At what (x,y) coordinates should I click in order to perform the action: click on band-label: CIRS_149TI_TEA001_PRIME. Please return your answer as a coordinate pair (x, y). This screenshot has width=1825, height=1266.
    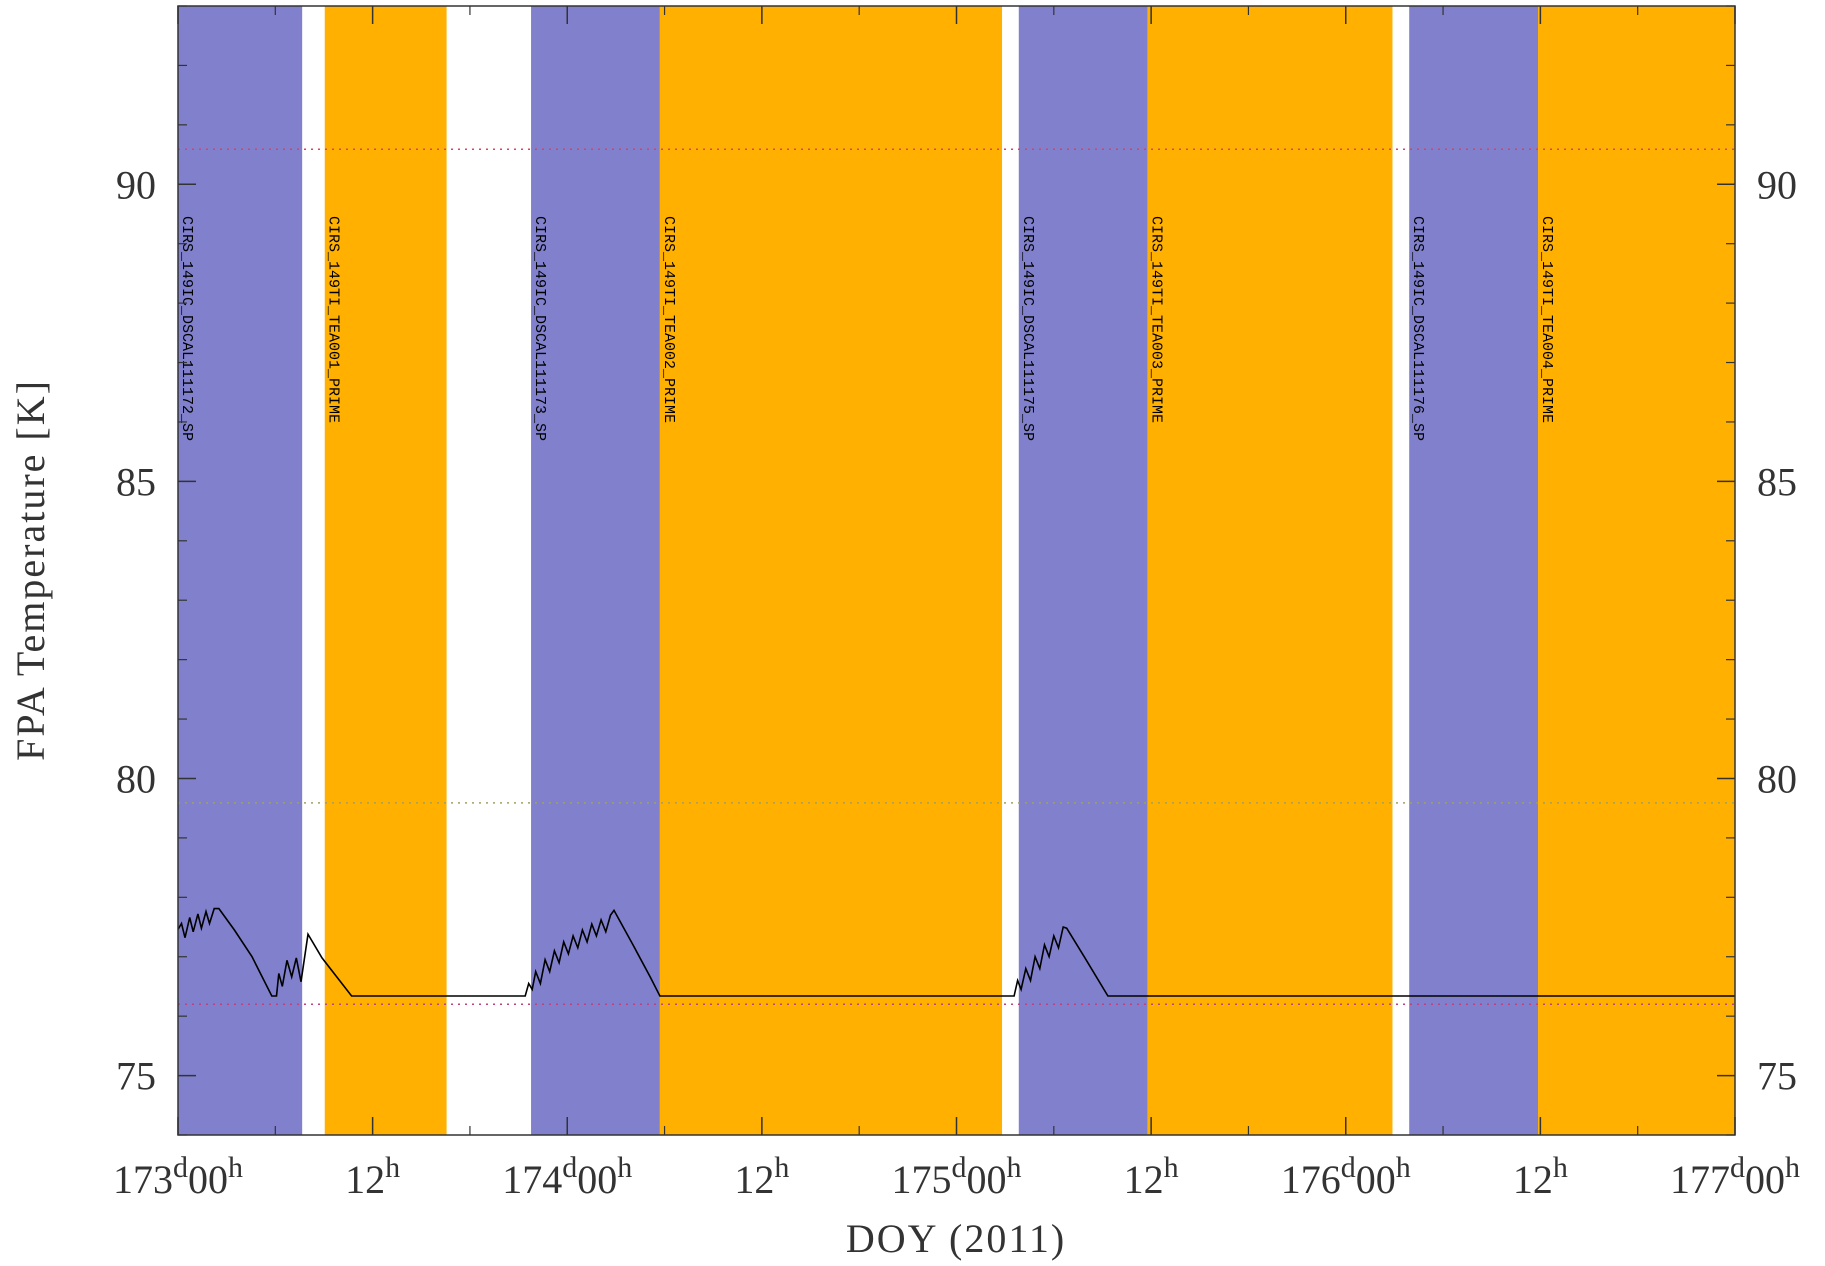
    Looking at the image, I should click on (333, 319).